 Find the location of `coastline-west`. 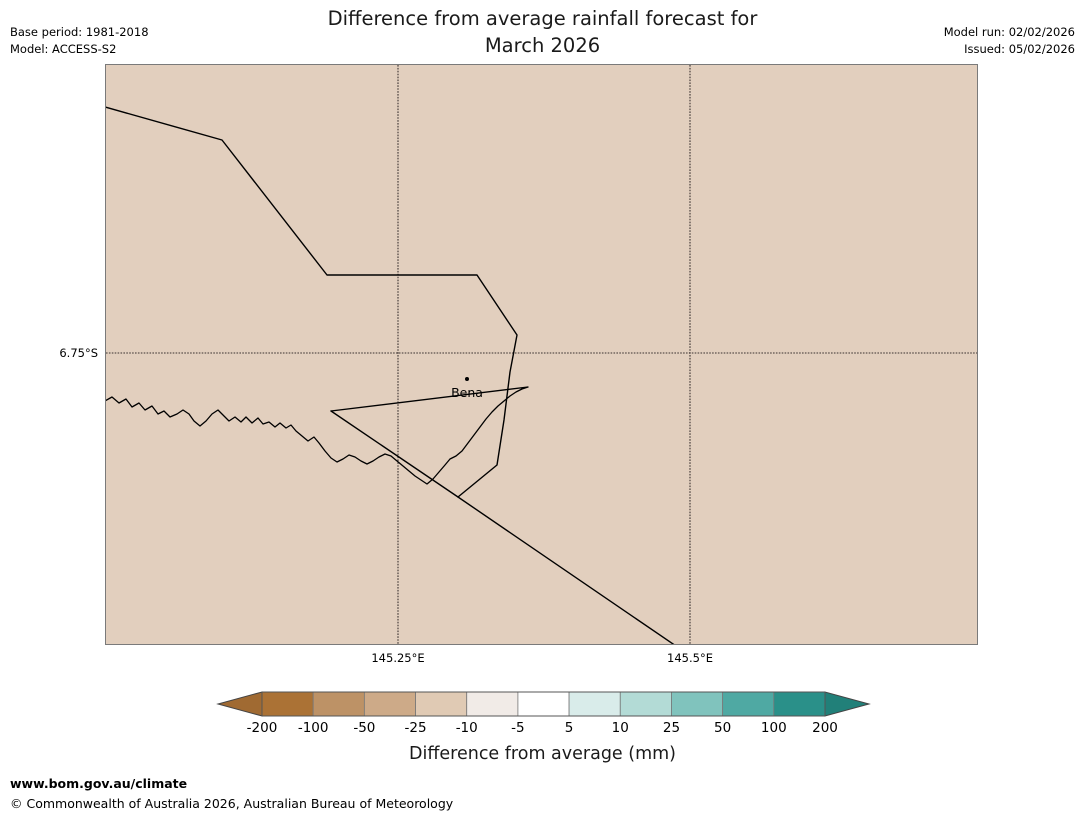

coastline-west is located at coordinates (317, 435).